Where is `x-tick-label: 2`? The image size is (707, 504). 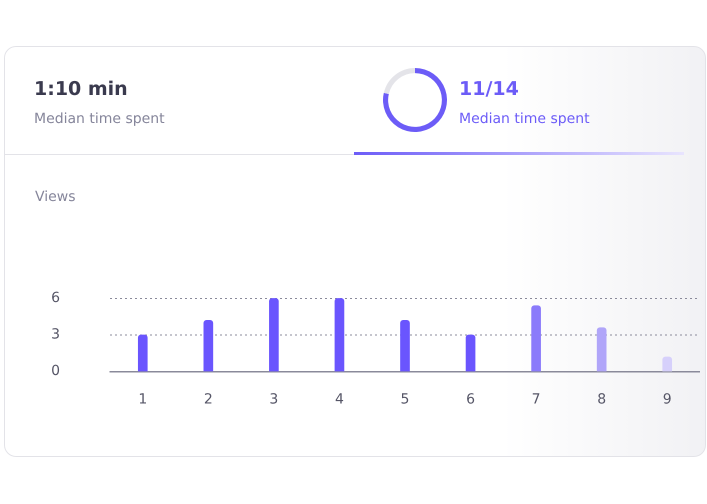
x-tick-label: 2 is located at coordinates (208, 400).